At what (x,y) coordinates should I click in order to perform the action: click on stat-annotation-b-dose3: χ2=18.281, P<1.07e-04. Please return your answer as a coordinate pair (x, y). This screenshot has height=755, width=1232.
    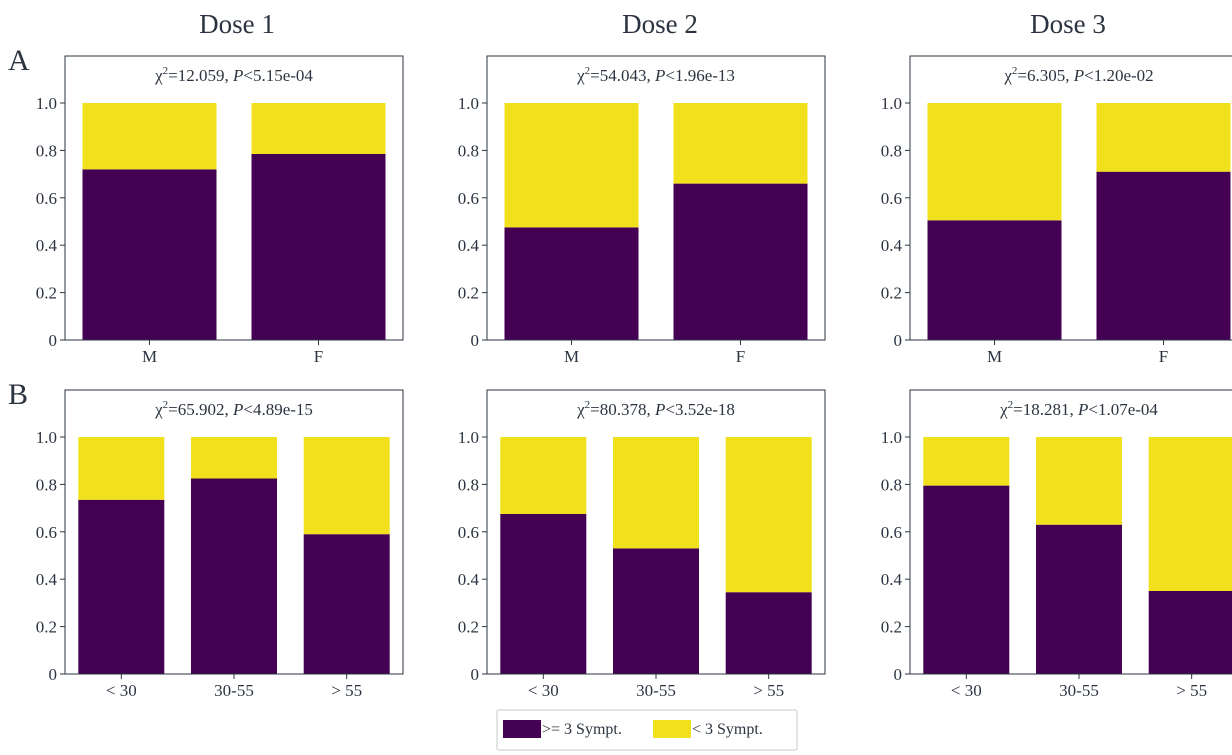
    Looking at the image, I should click on (1078, 409).